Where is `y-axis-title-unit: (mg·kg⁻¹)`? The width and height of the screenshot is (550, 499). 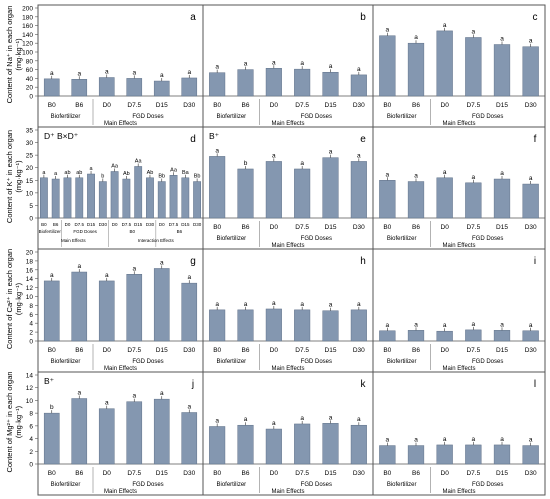
y-axis-title-unit: (mg·kg⁻¹) is located at coordinates (18, 54).